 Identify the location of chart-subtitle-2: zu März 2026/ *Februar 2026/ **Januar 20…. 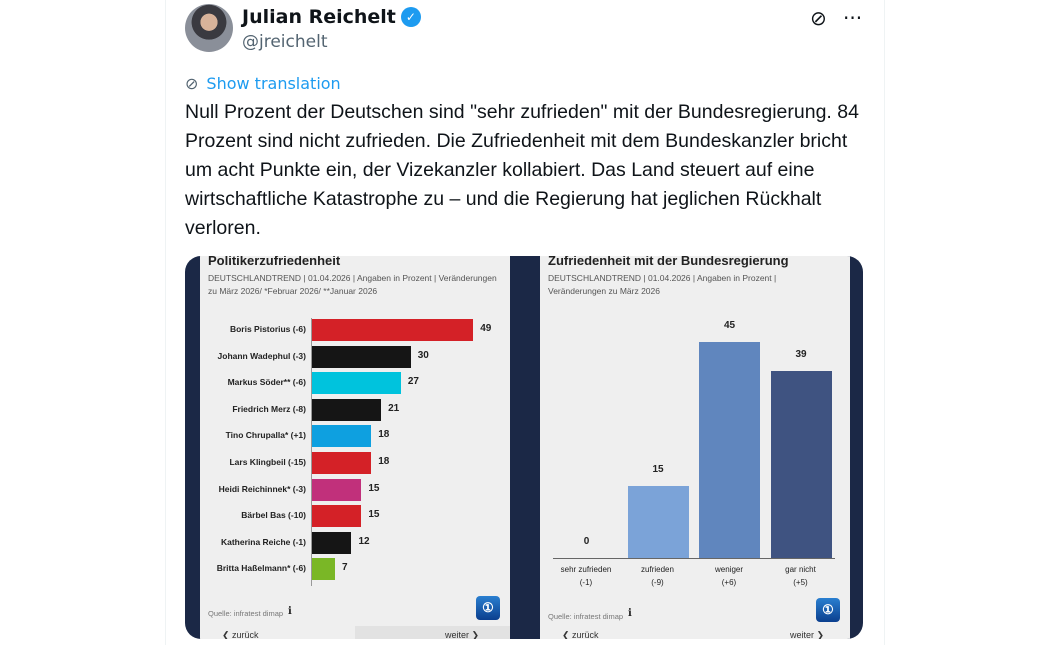
(293, 291).